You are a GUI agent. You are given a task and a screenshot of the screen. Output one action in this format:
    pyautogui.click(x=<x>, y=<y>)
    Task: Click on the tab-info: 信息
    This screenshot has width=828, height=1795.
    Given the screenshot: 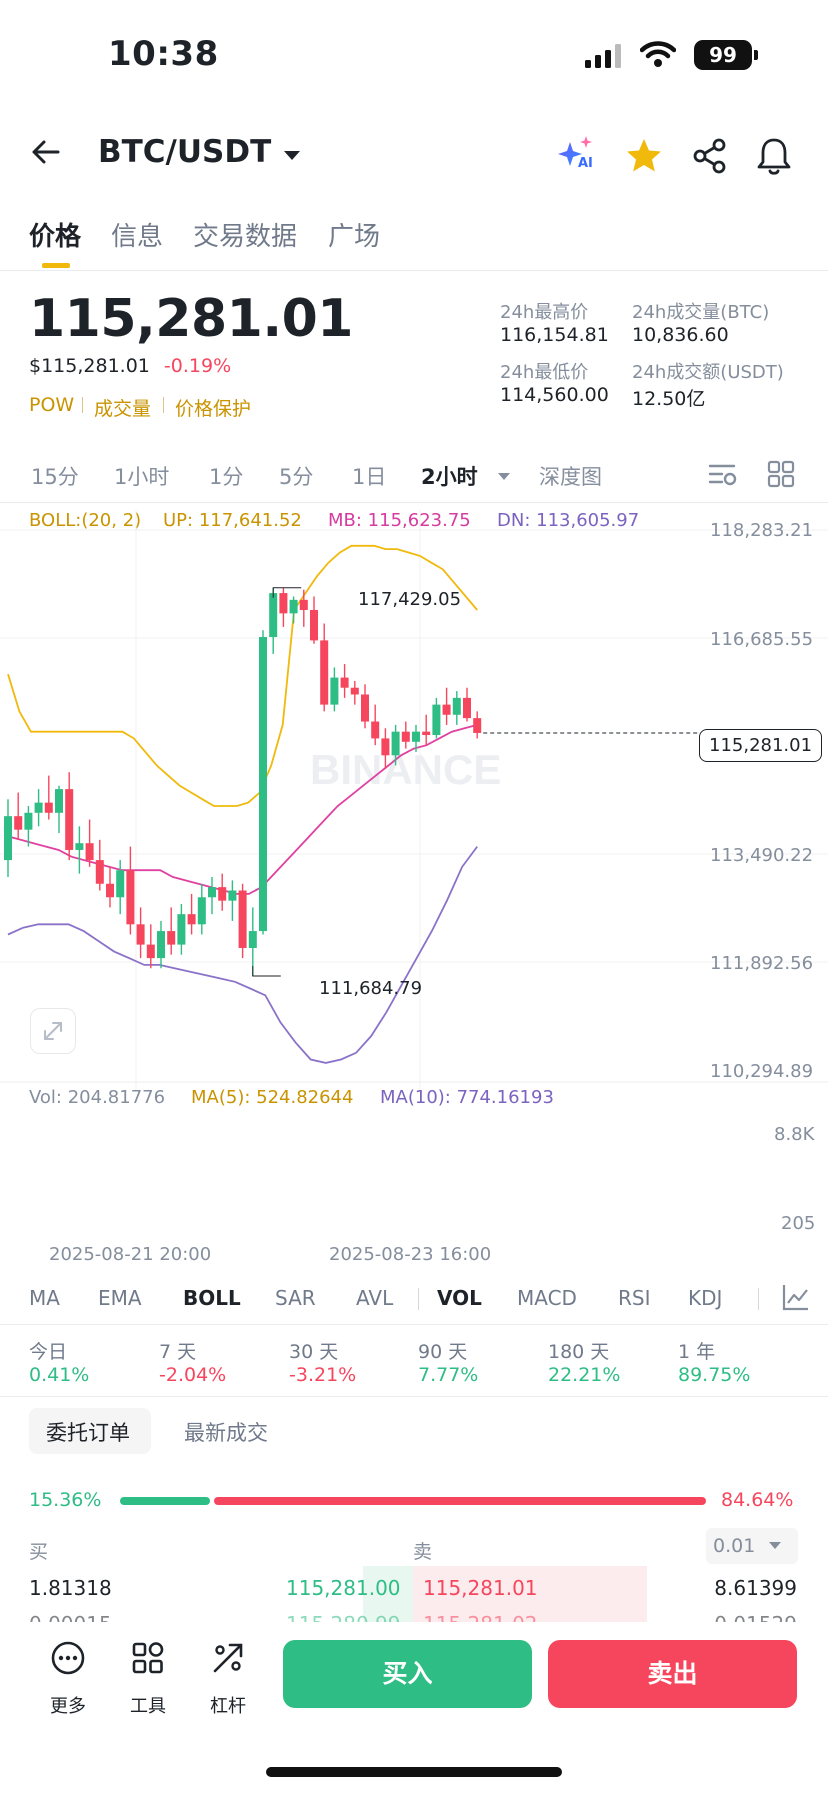 What is the action you would take?
    pyautogui.click(x=137, y=237)
    